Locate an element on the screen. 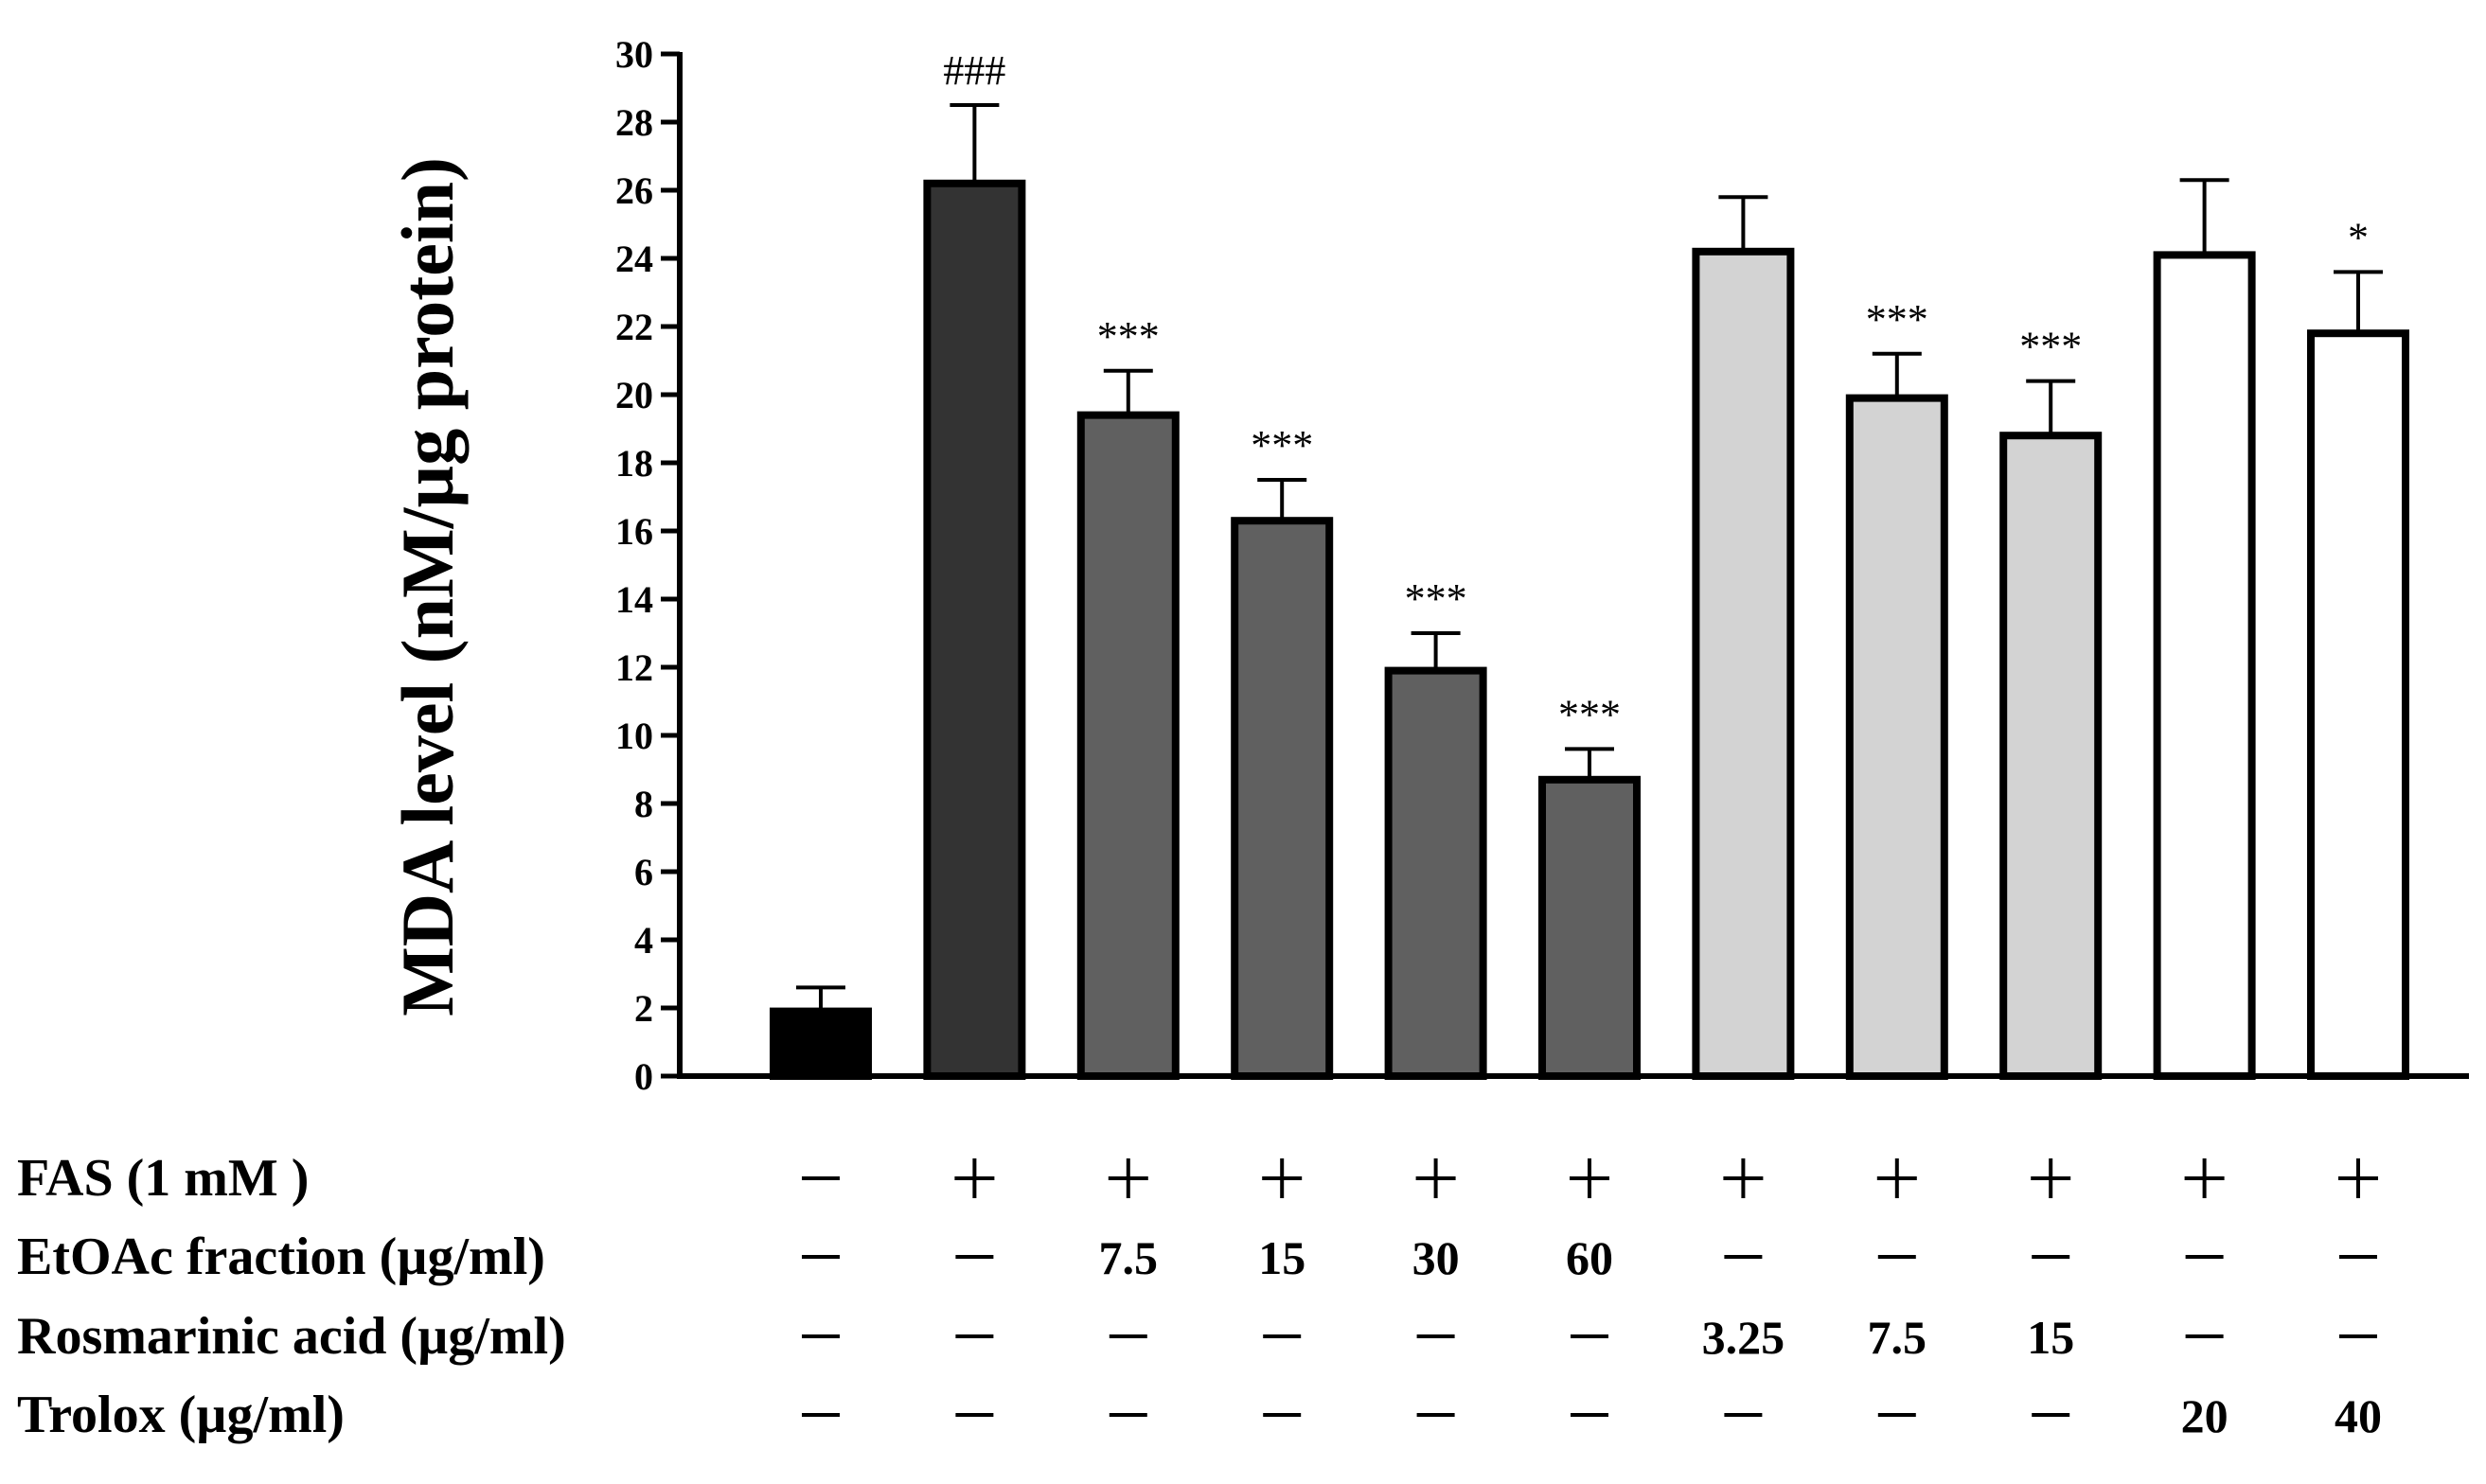 Image resolution: width=2486 pixels, height=1484 pixels. table-cell-value: 3.25 is located at coordinates (1743, 1337).